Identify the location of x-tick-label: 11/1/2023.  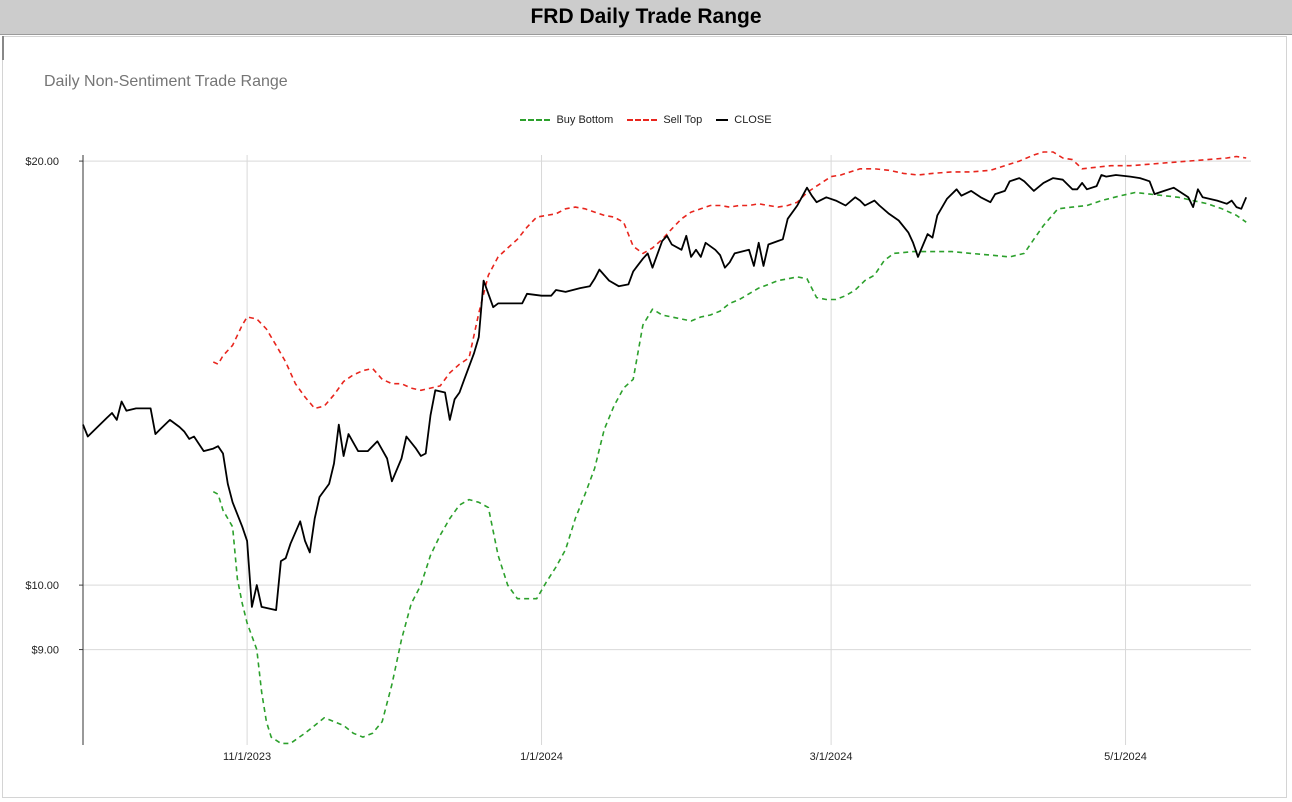
(247, 757).